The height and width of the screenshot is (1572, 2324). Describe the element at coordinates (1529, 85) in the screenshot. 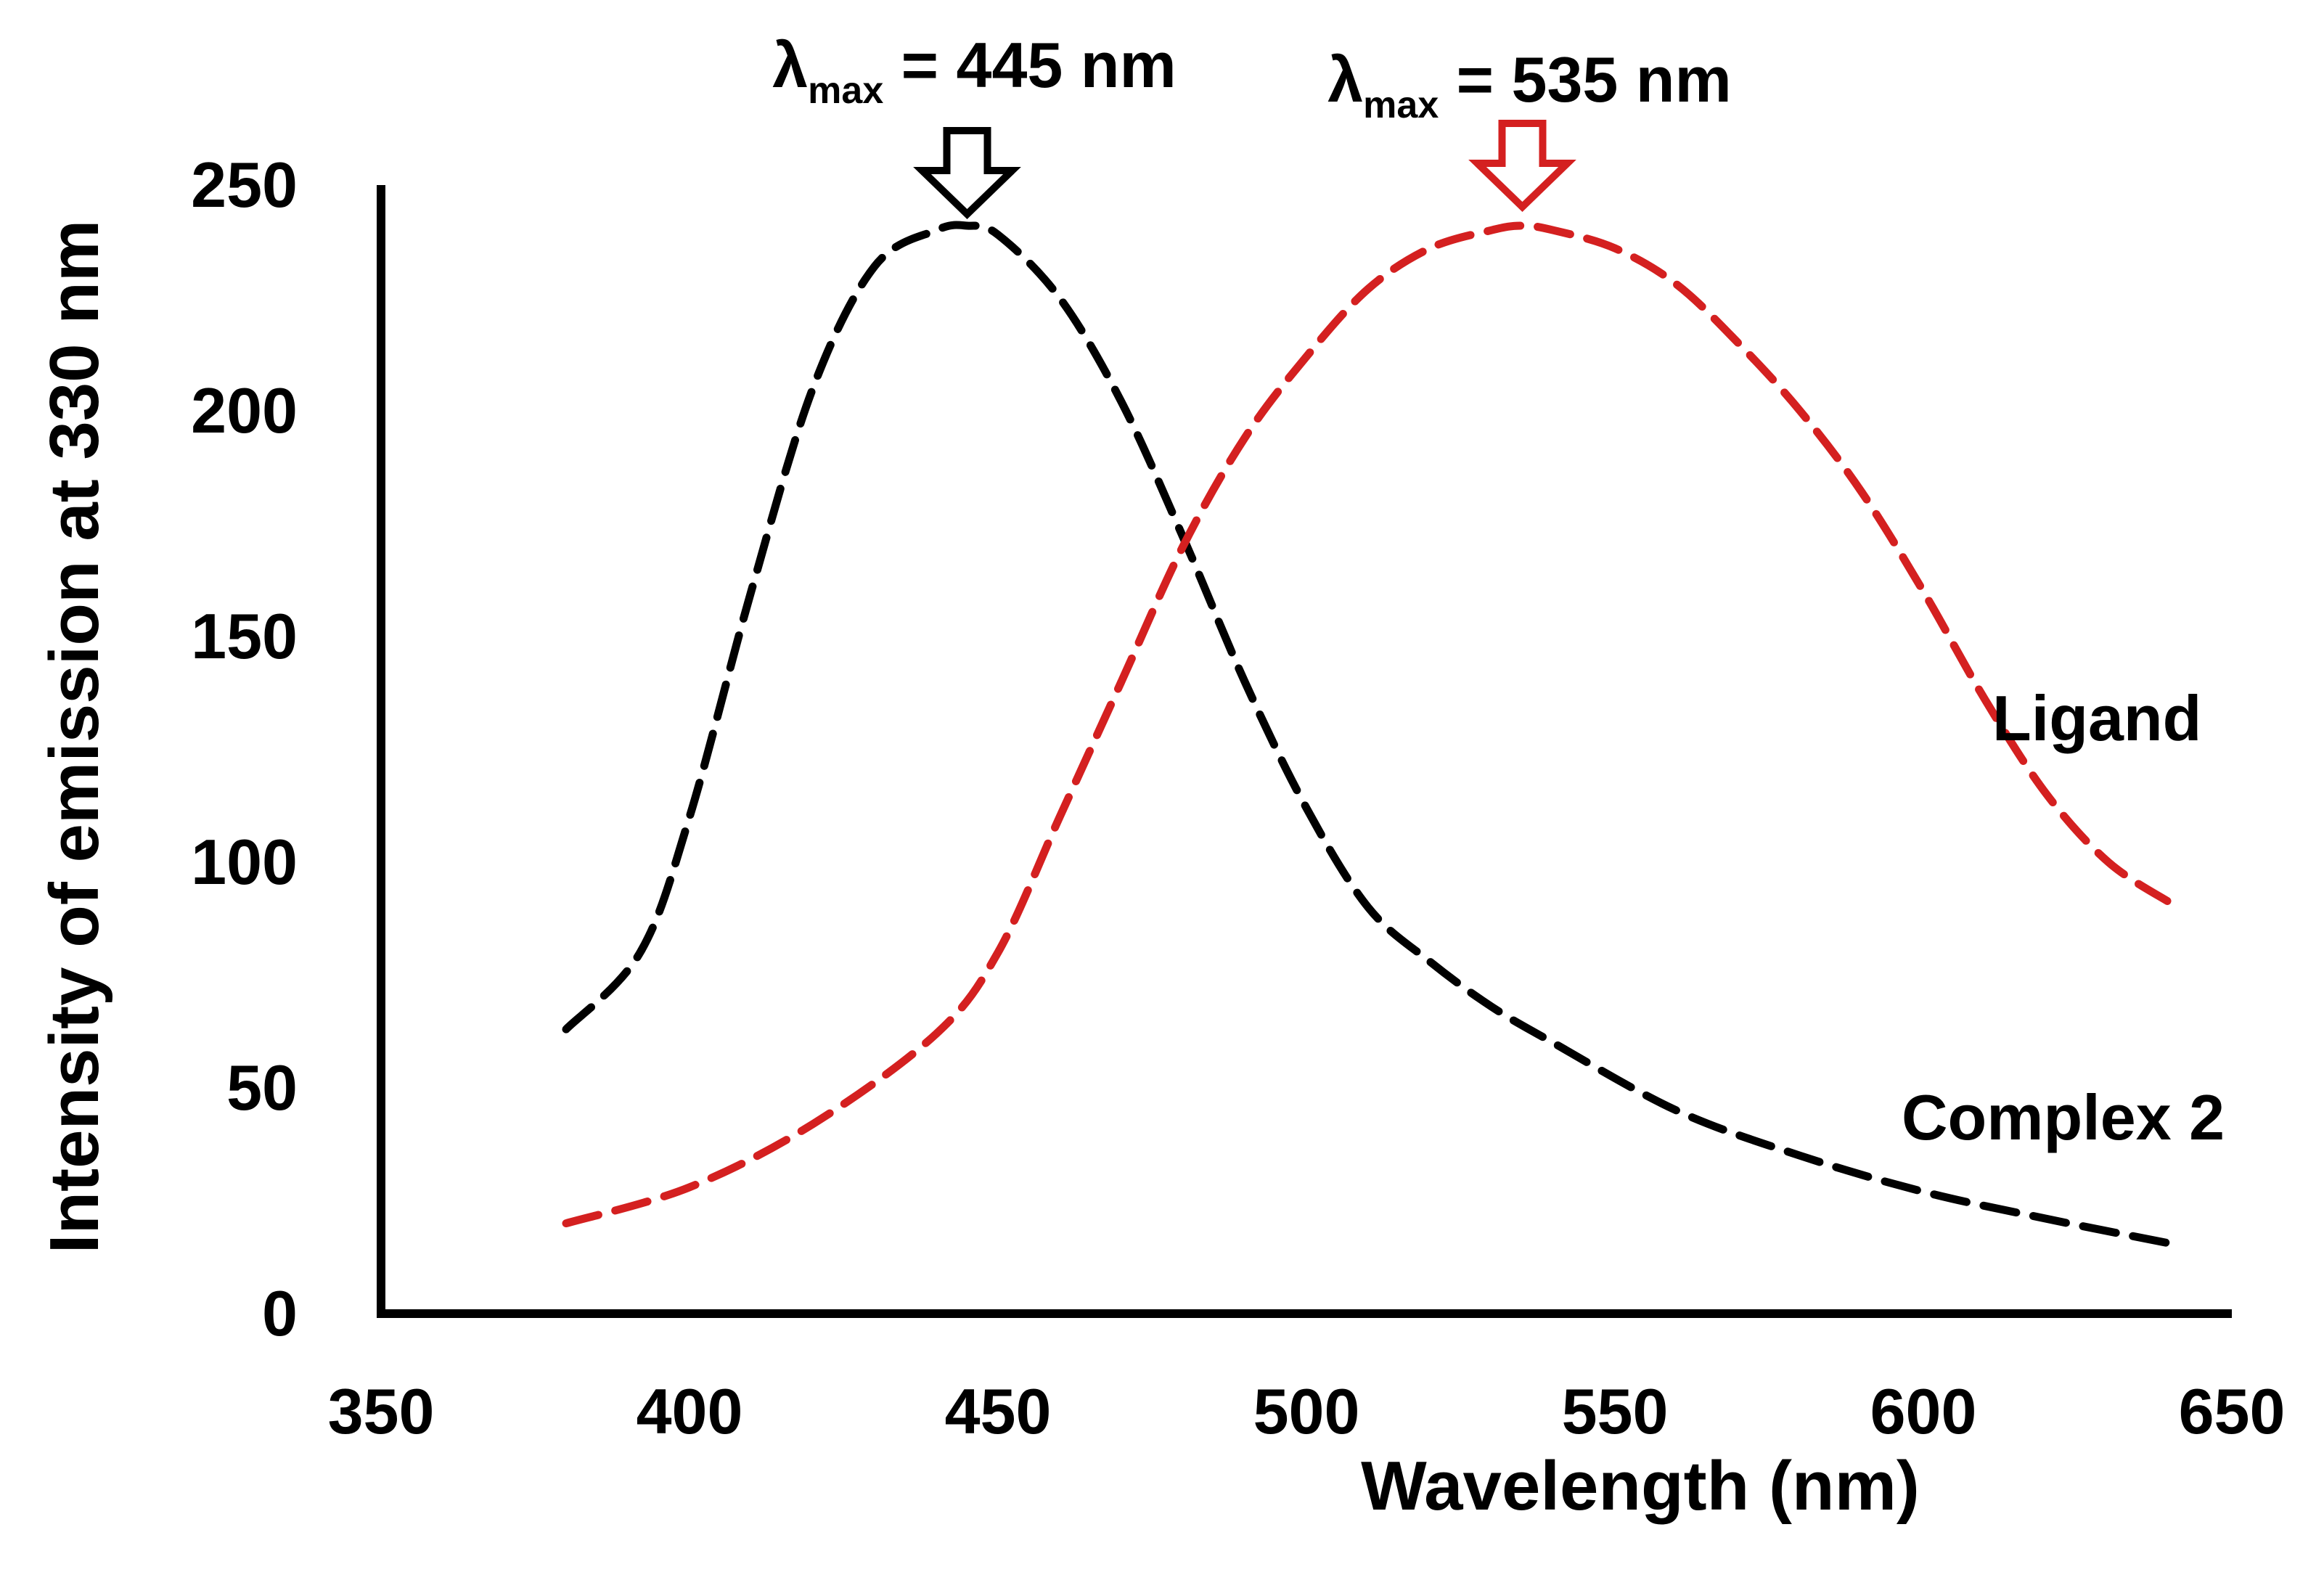

I see `peak-label: λmax = 535 nm` at that location.